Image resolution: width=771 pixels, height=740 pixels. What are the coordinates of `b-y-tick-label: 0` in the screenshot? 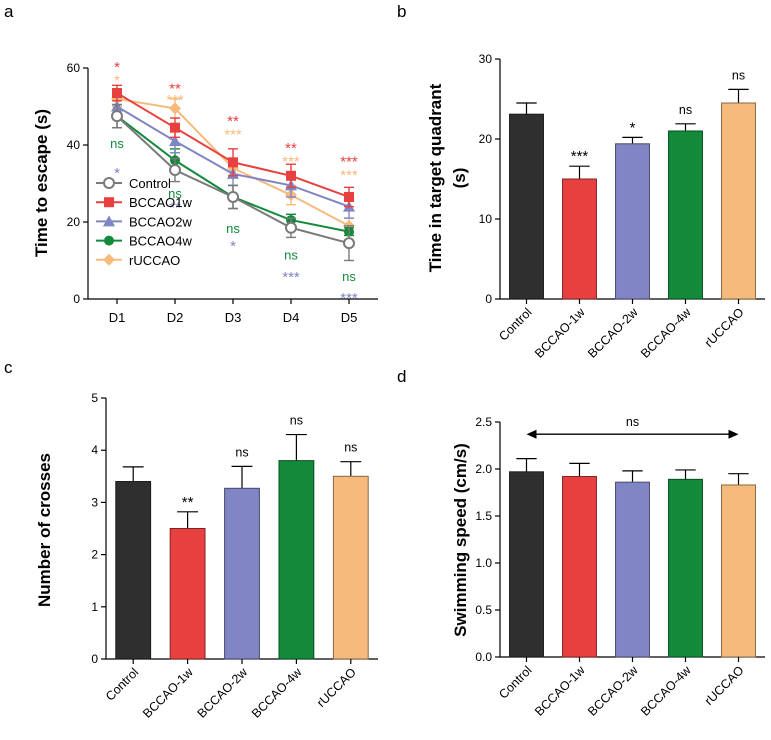 It's located at (488, 299).